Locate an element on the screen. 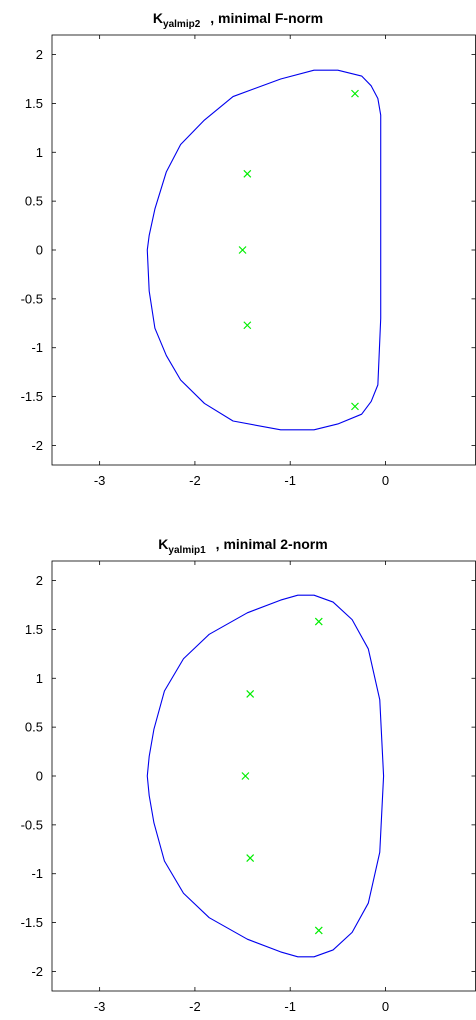 This screenshot has width=476, height=1020. title-subscript: yalmip1 is located at coordinates (187, 550).